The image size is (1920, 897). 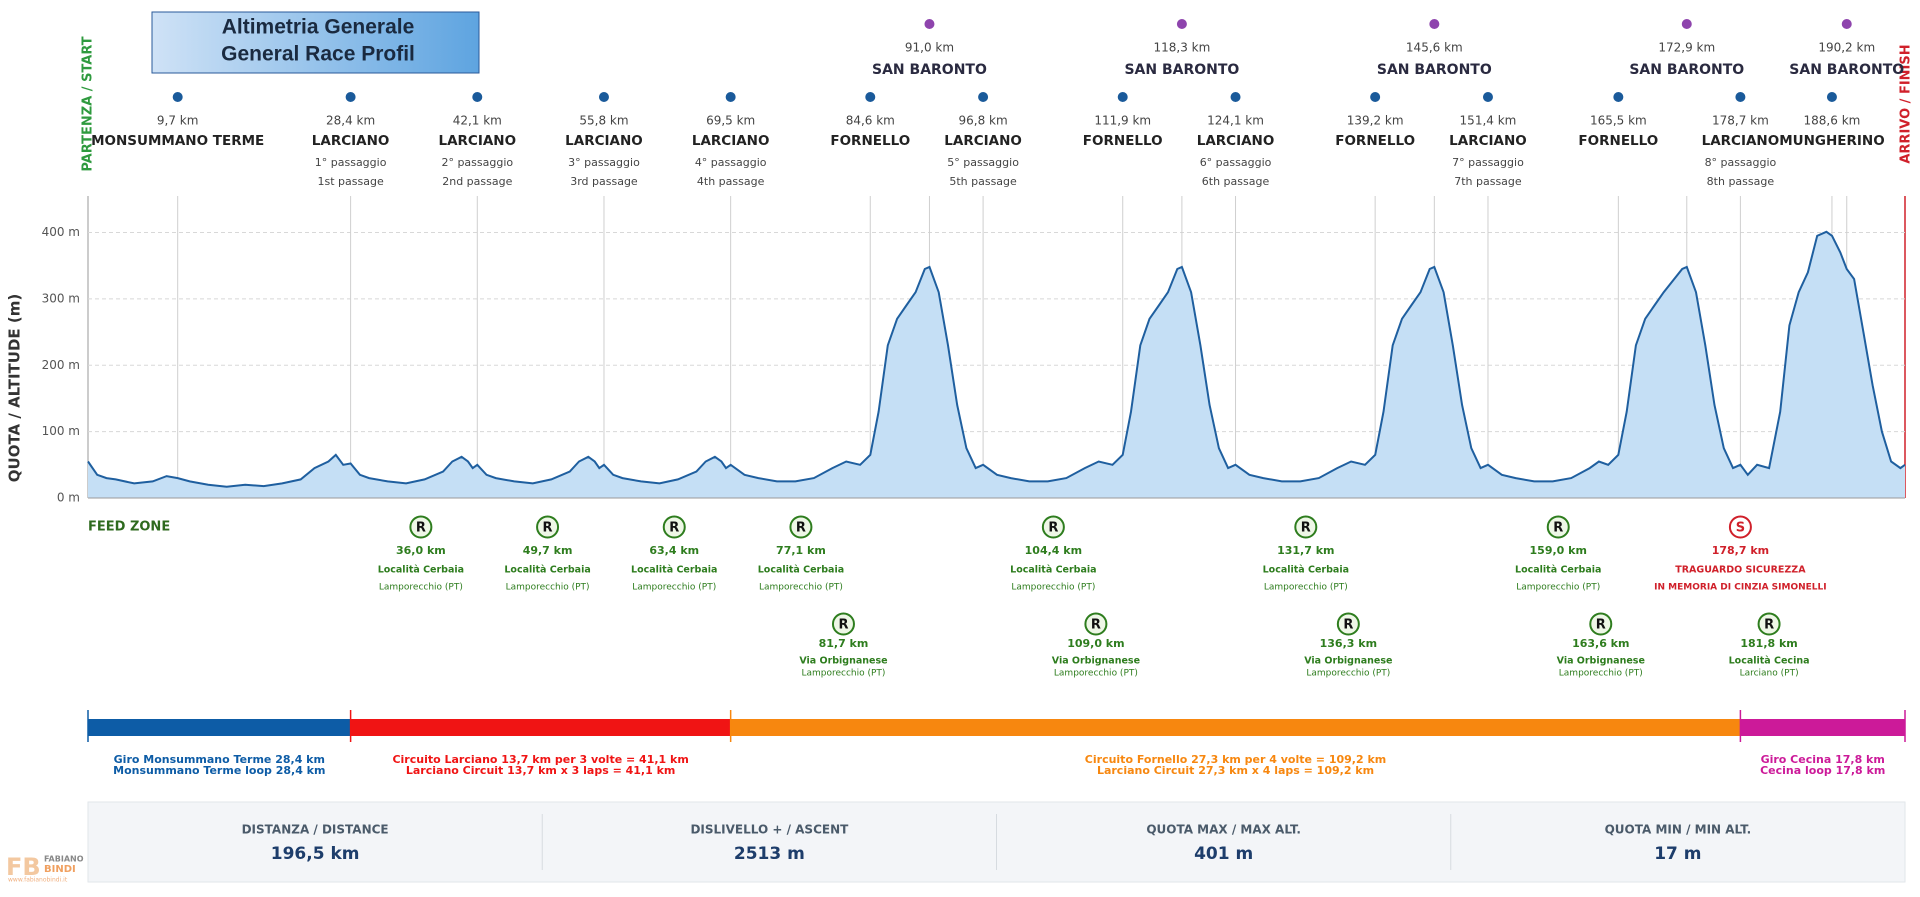 I want to click on waypoint-name: MONSUMMANO TERME, so click(x=177, y=141).